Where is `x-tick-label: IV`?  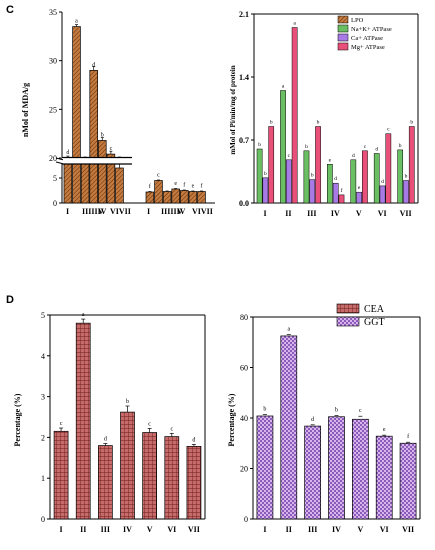 x-tick-label: IV is located at coordinates (335, 213).